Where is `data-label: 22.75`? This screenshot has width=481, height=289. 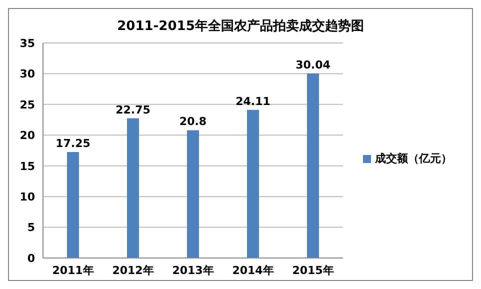
data-label: 22.75 is located at coordinates (133, 109).